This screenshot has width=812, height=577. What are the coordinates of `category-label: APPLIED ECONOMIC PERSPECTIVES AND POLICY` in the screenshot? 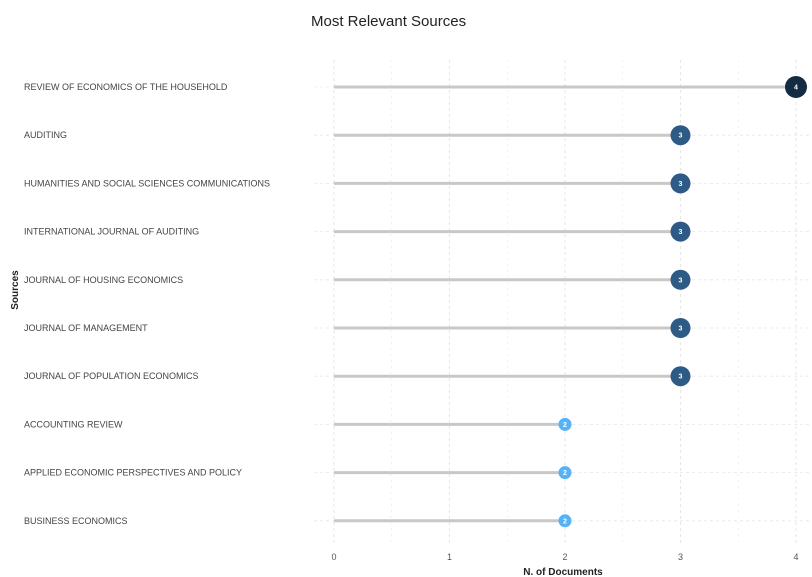 It's located at (133, 473).